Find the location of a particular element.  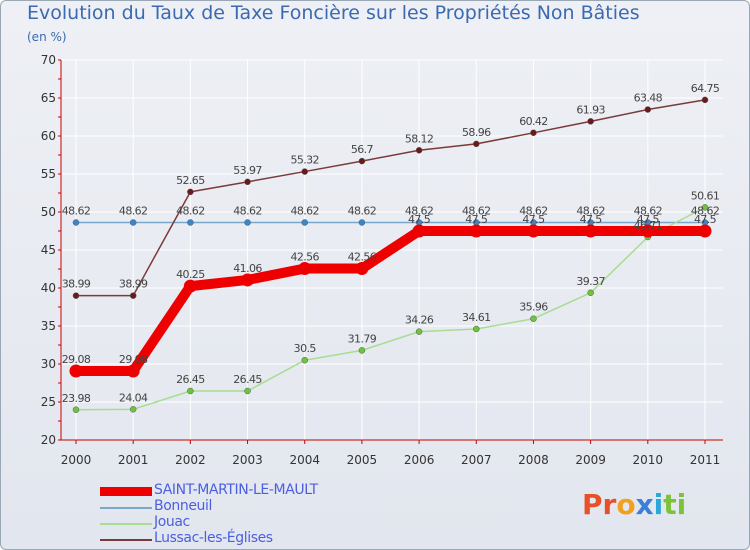

logo-letter: t is located at coordinates (670, 504).